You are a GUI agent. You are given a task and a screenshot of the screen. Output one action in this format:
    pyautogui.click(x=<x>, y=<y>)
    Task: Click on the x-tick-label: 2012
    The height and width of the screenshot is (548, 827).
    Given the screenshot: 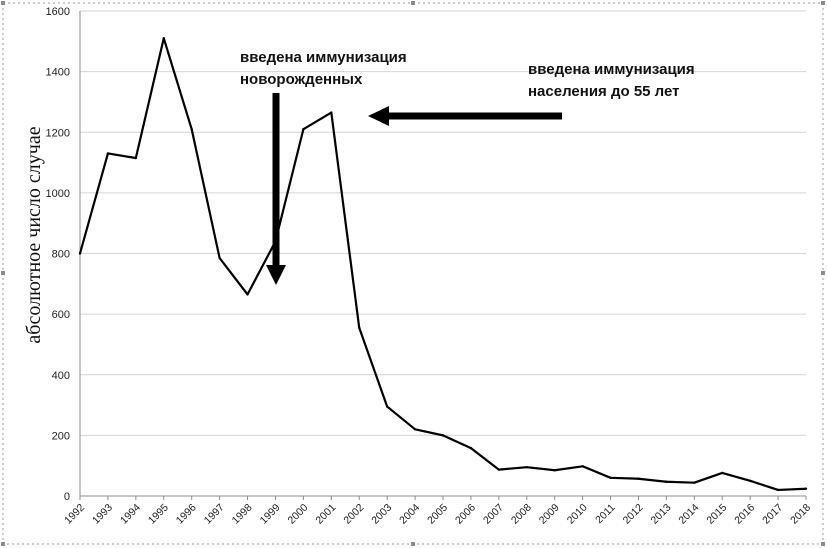 What is the action you would take?
    pyautogui.click(x=633, y=514)
    